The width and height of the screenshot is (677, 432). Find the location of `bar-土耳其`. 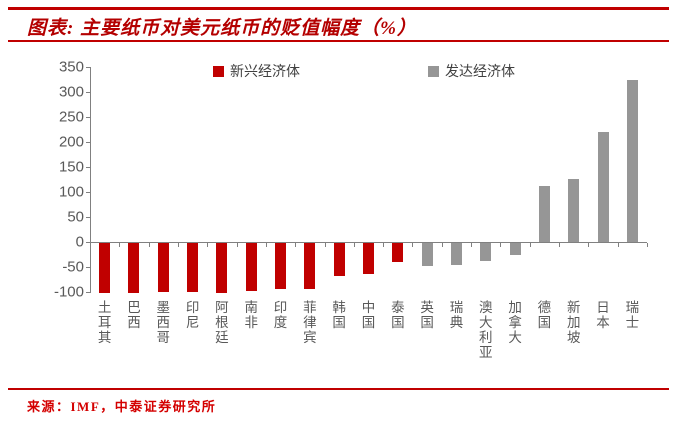

bar-土耳其 is located at coordinates (105, 268).